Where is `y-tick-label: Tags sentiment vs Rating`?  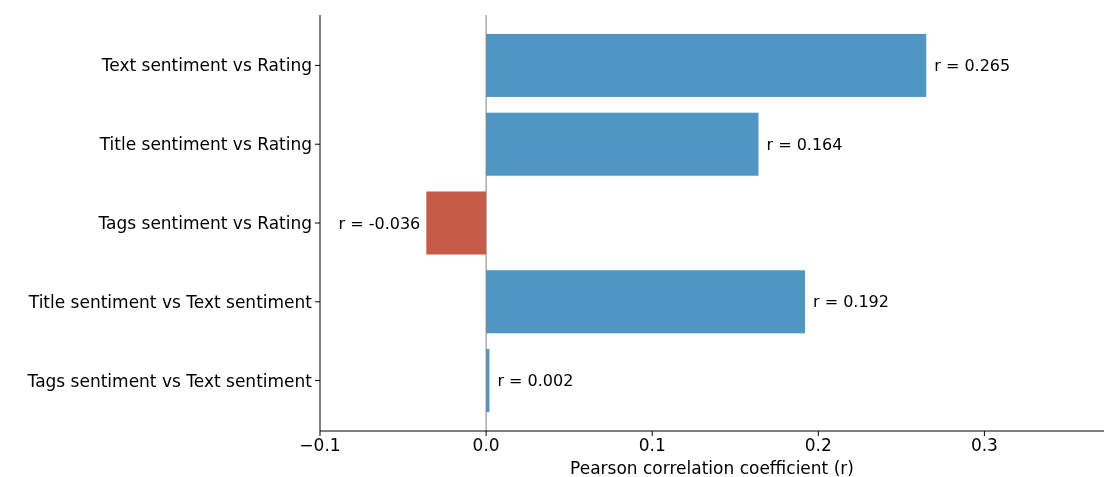 y-tick-label: Tags sentiment vs Rating is located at coordinates (204, 222).